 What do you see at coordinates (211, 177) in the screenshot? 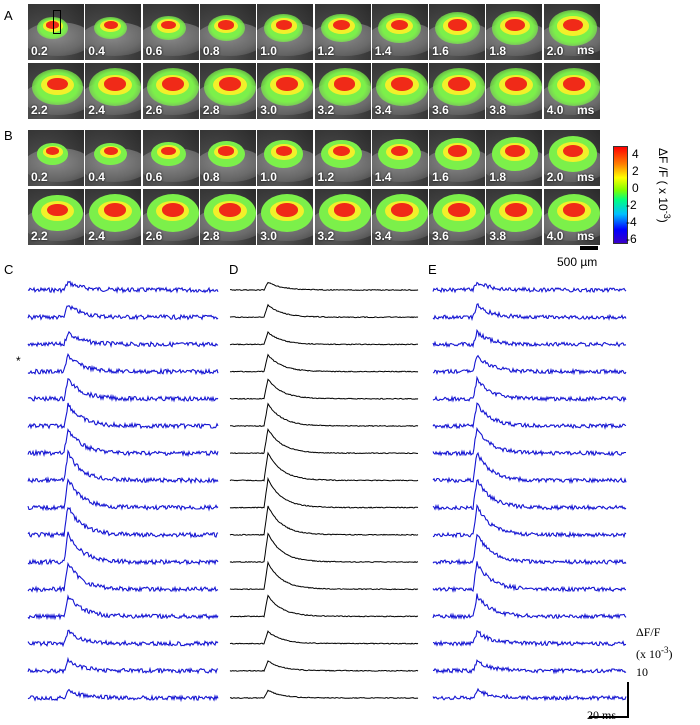
I see `frame-time-label: 0.8` at bounding box center [211, 177].